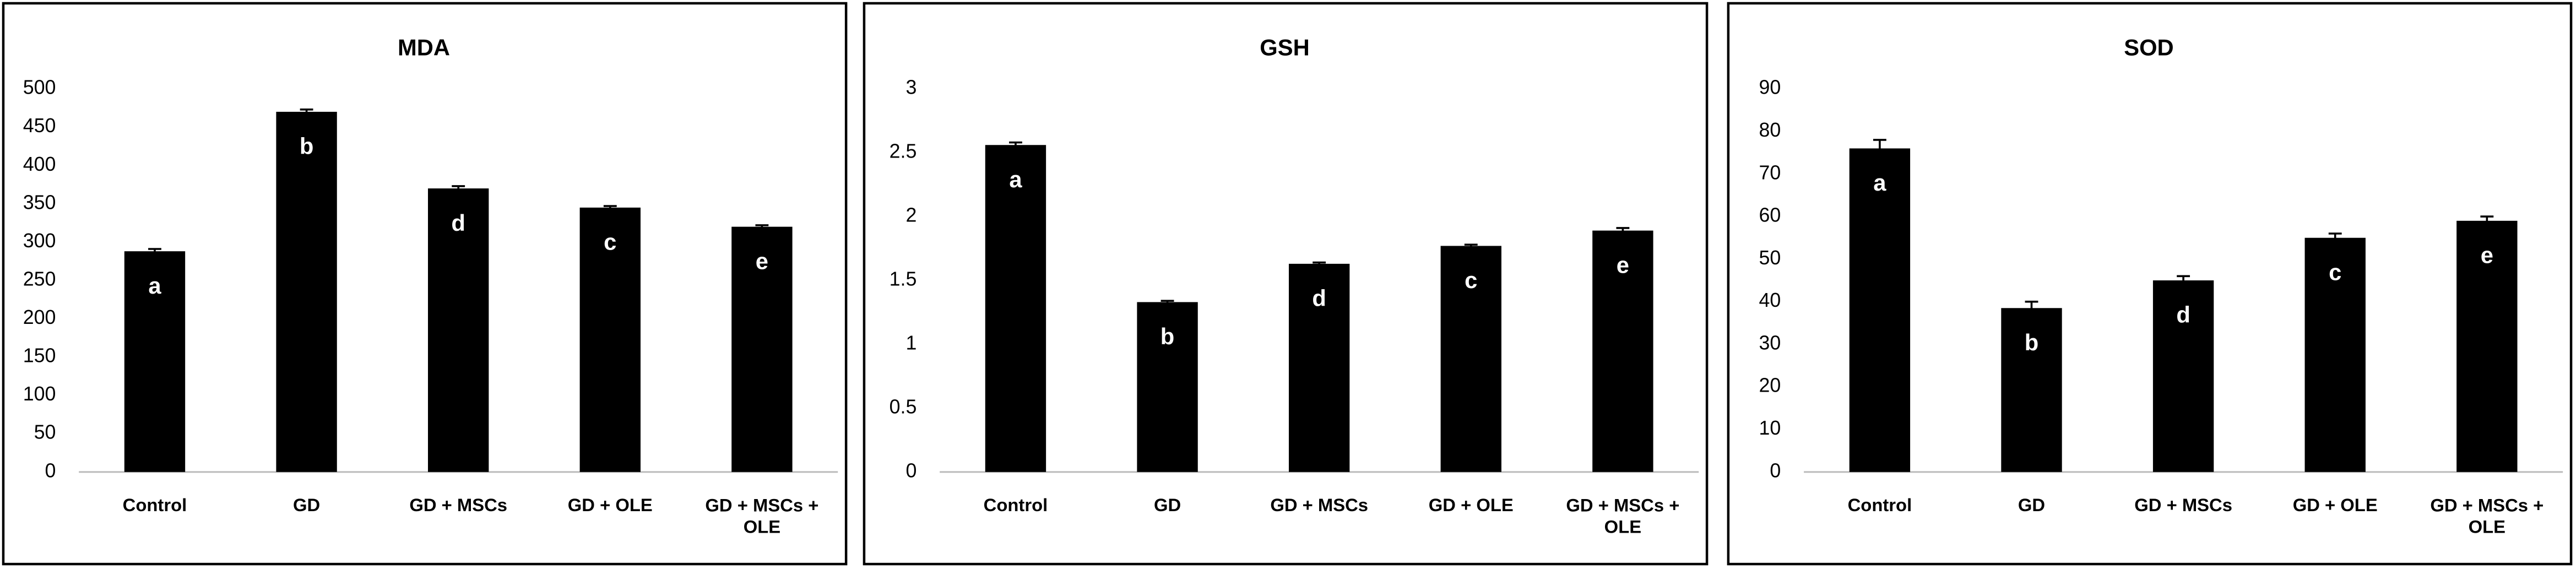 The image size is (2576, 569). I want to click on y-tick-label: 60, so click(1770, 215).